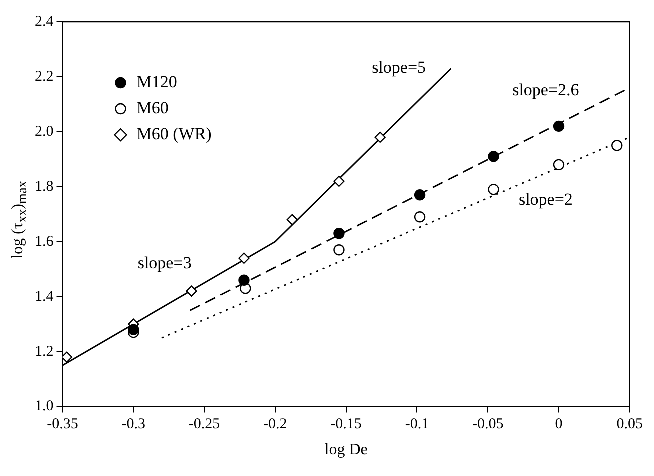 This screenshot has height=476, width=654. What do you see at coordinates (559, 424) in the screenshot?
I see `x-tick-label: 0` at bounding box center [559, 424].